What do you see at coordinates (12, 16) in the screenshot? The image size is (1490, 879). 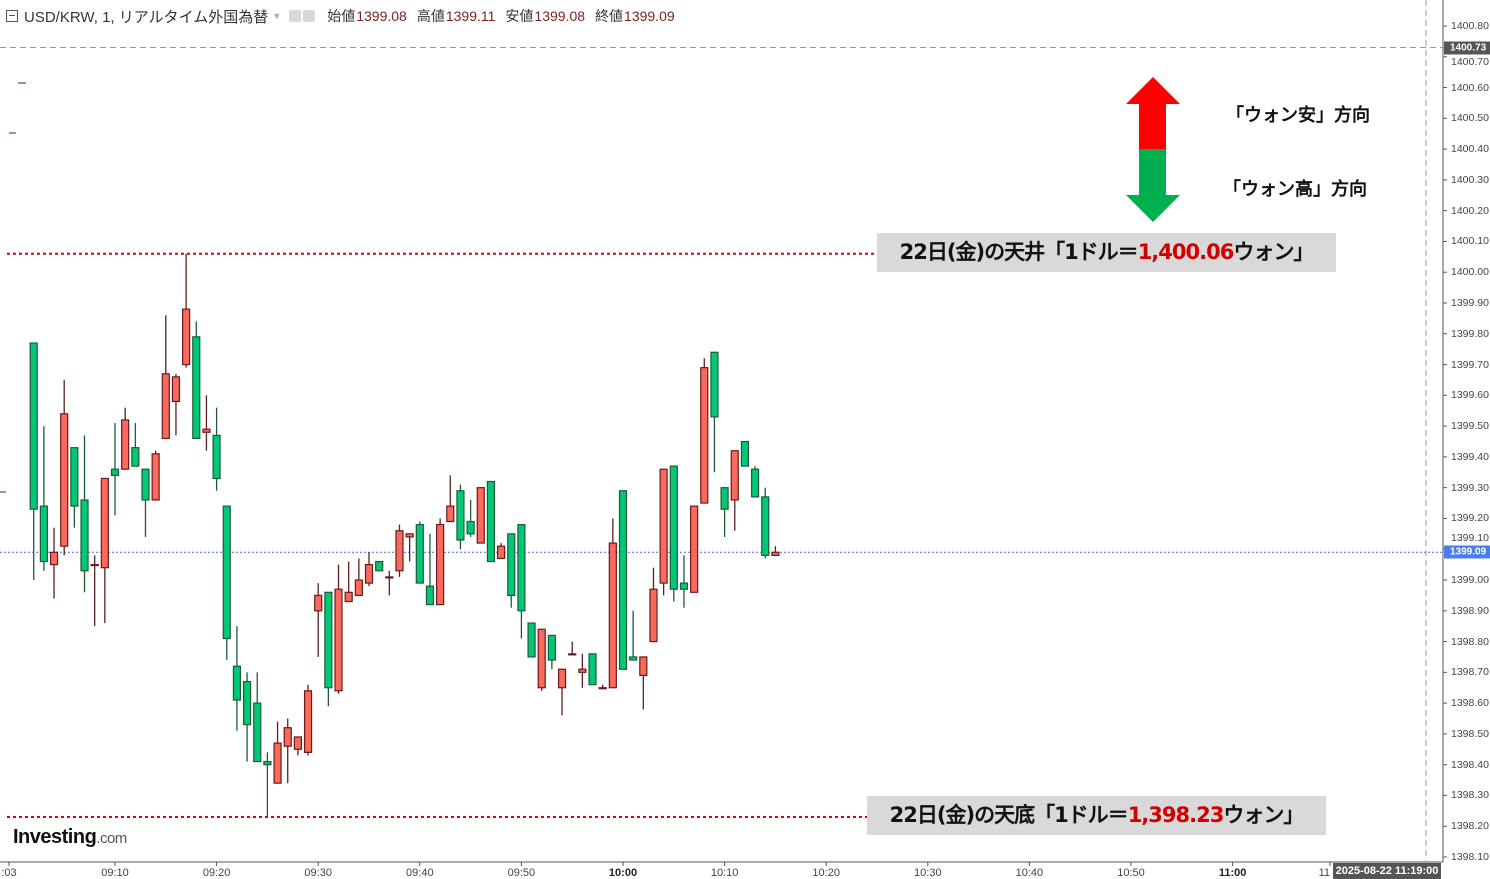 I see `collapse-icon` at bounding box center [12, 16].